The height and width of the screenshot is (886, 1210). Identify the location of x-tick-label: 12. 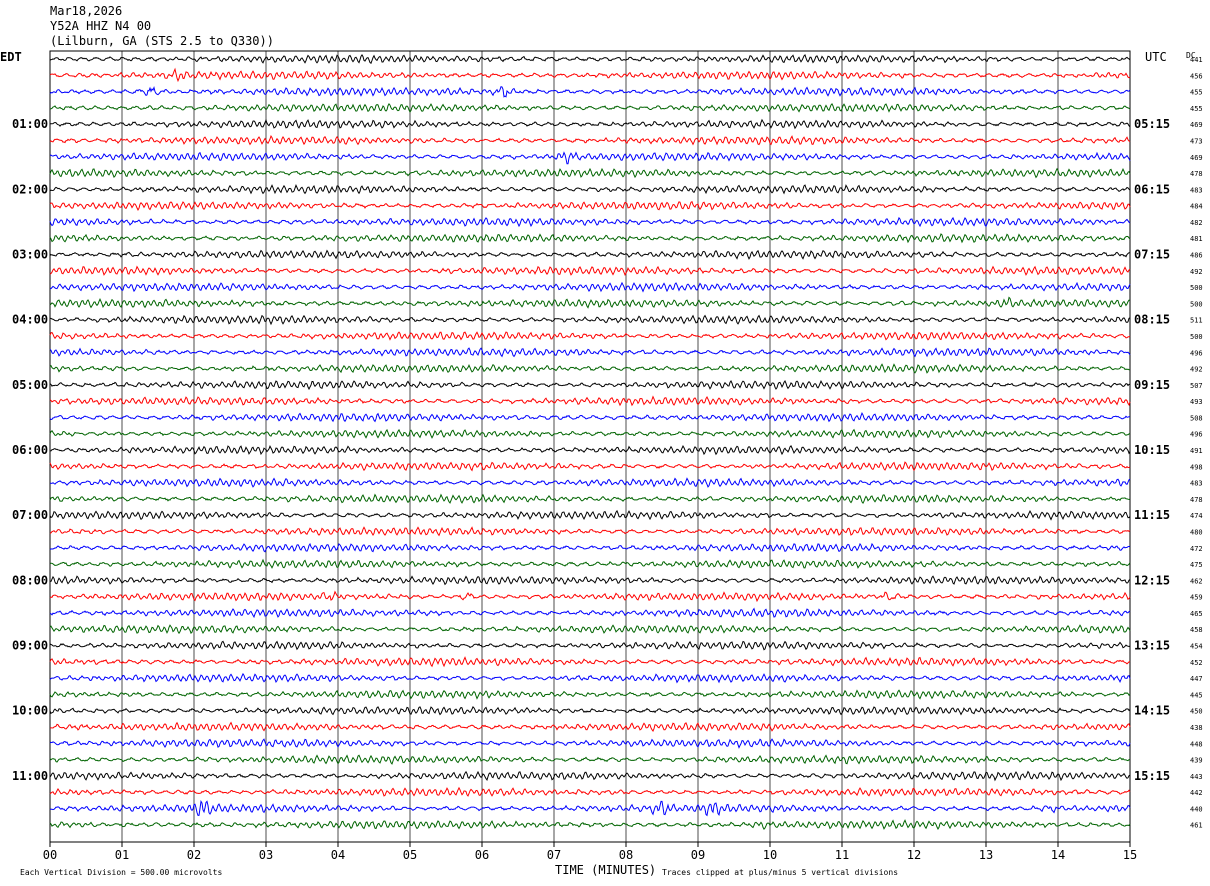
(914, 855).